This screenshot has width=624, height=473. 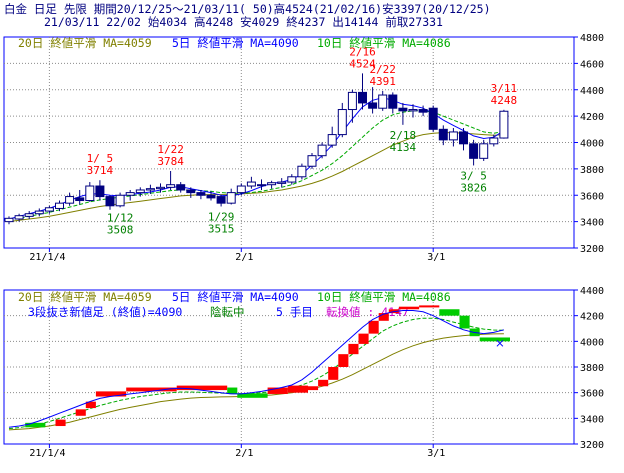 What do you see at coordinates (362, 63) in the screenshot?
I see `high-value-label: 4524` at bounding box center [362, 63].